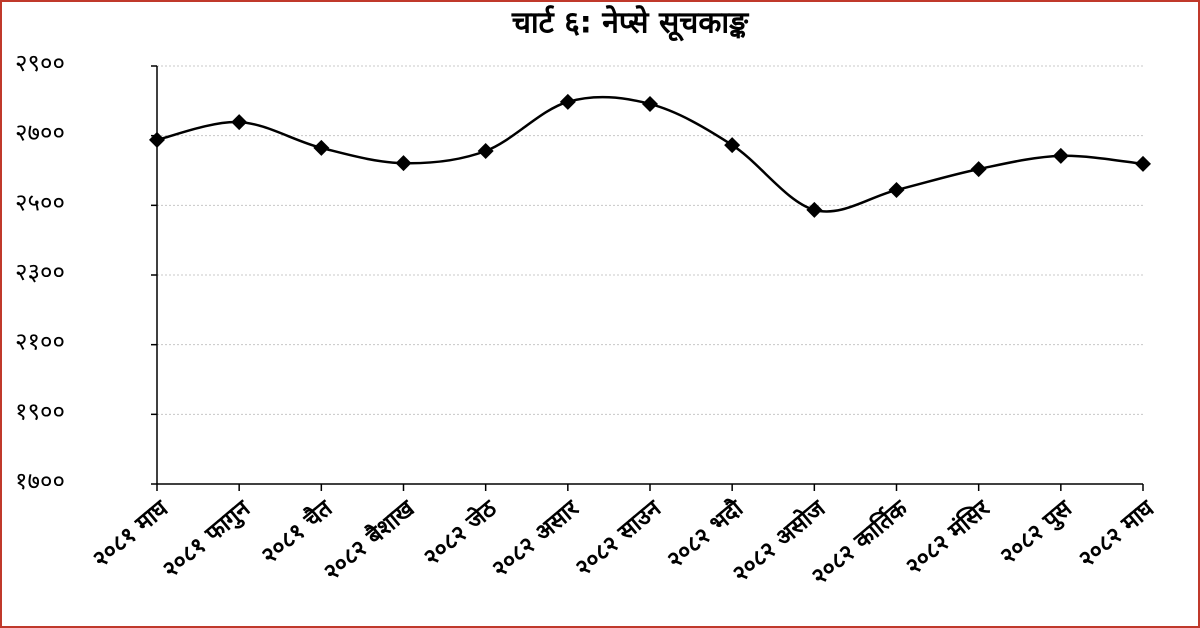 Image resolution: width=1200 pixels, height=628 pixels. Describe the element at coordinates (40, 63) in the screenshot. I see `y-tick-label: २९००` at that location.